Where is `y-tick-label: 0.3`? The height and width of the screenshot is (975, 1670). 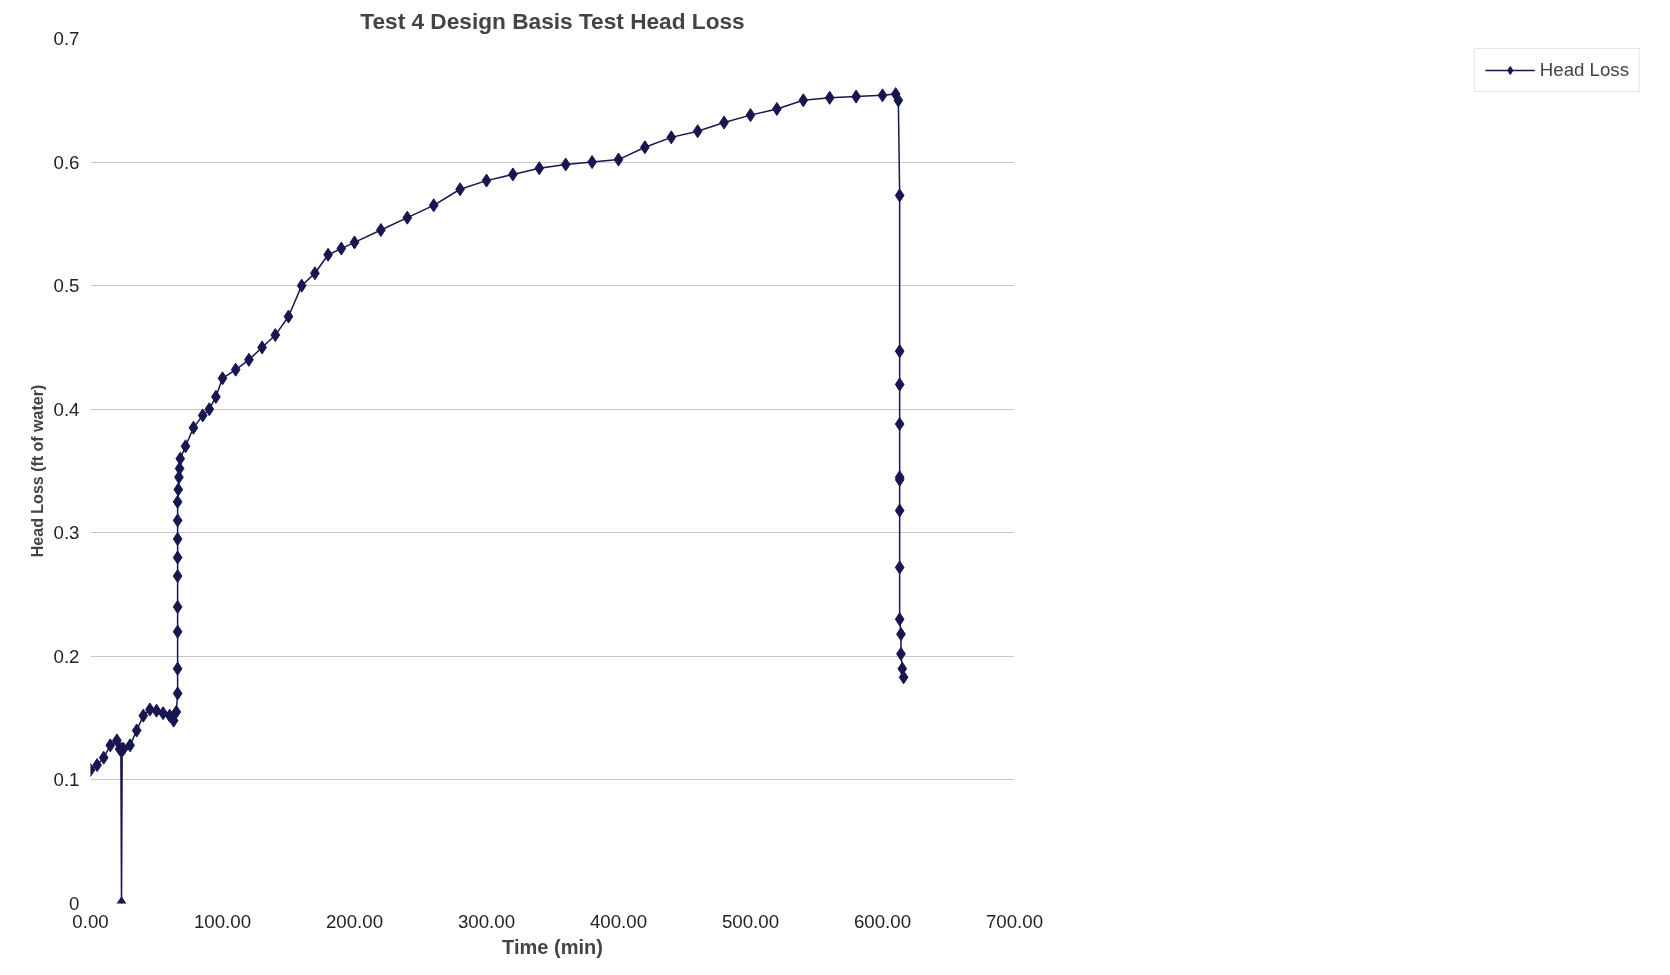
y-tick-label: 0.3 is located at coordinates (66, 533).